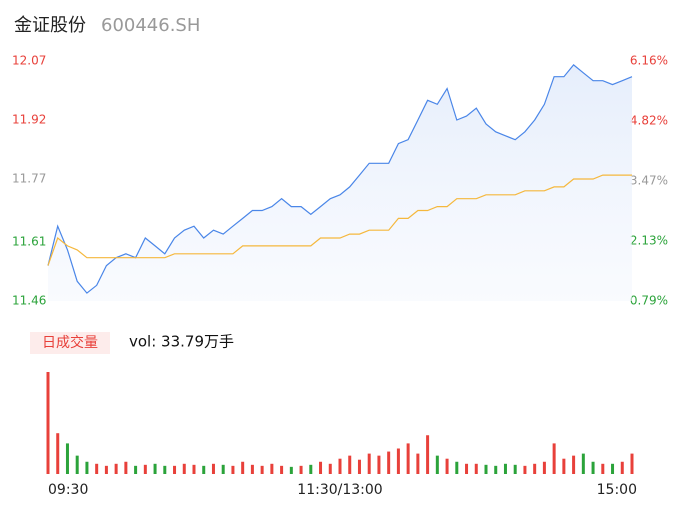 This screenshot has height=524, width=686. I want to click on line-average, so click(339, 220).